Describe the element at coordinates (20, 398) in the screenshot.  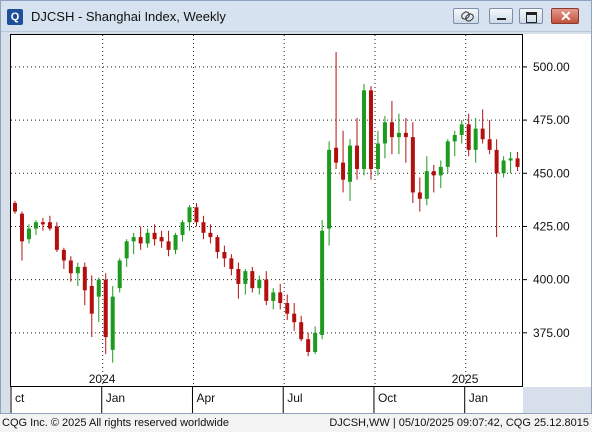
I see `x-tick-label-0: ct` at that location.